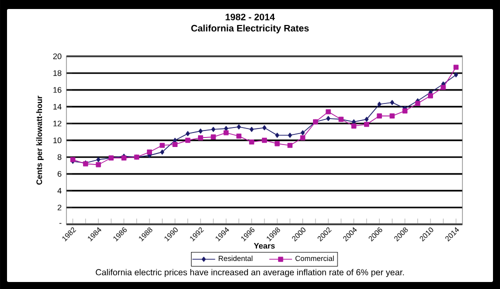 The image size is (500, 289). I want to click on chart-title: 1982 - 2014, so click(250, 17).